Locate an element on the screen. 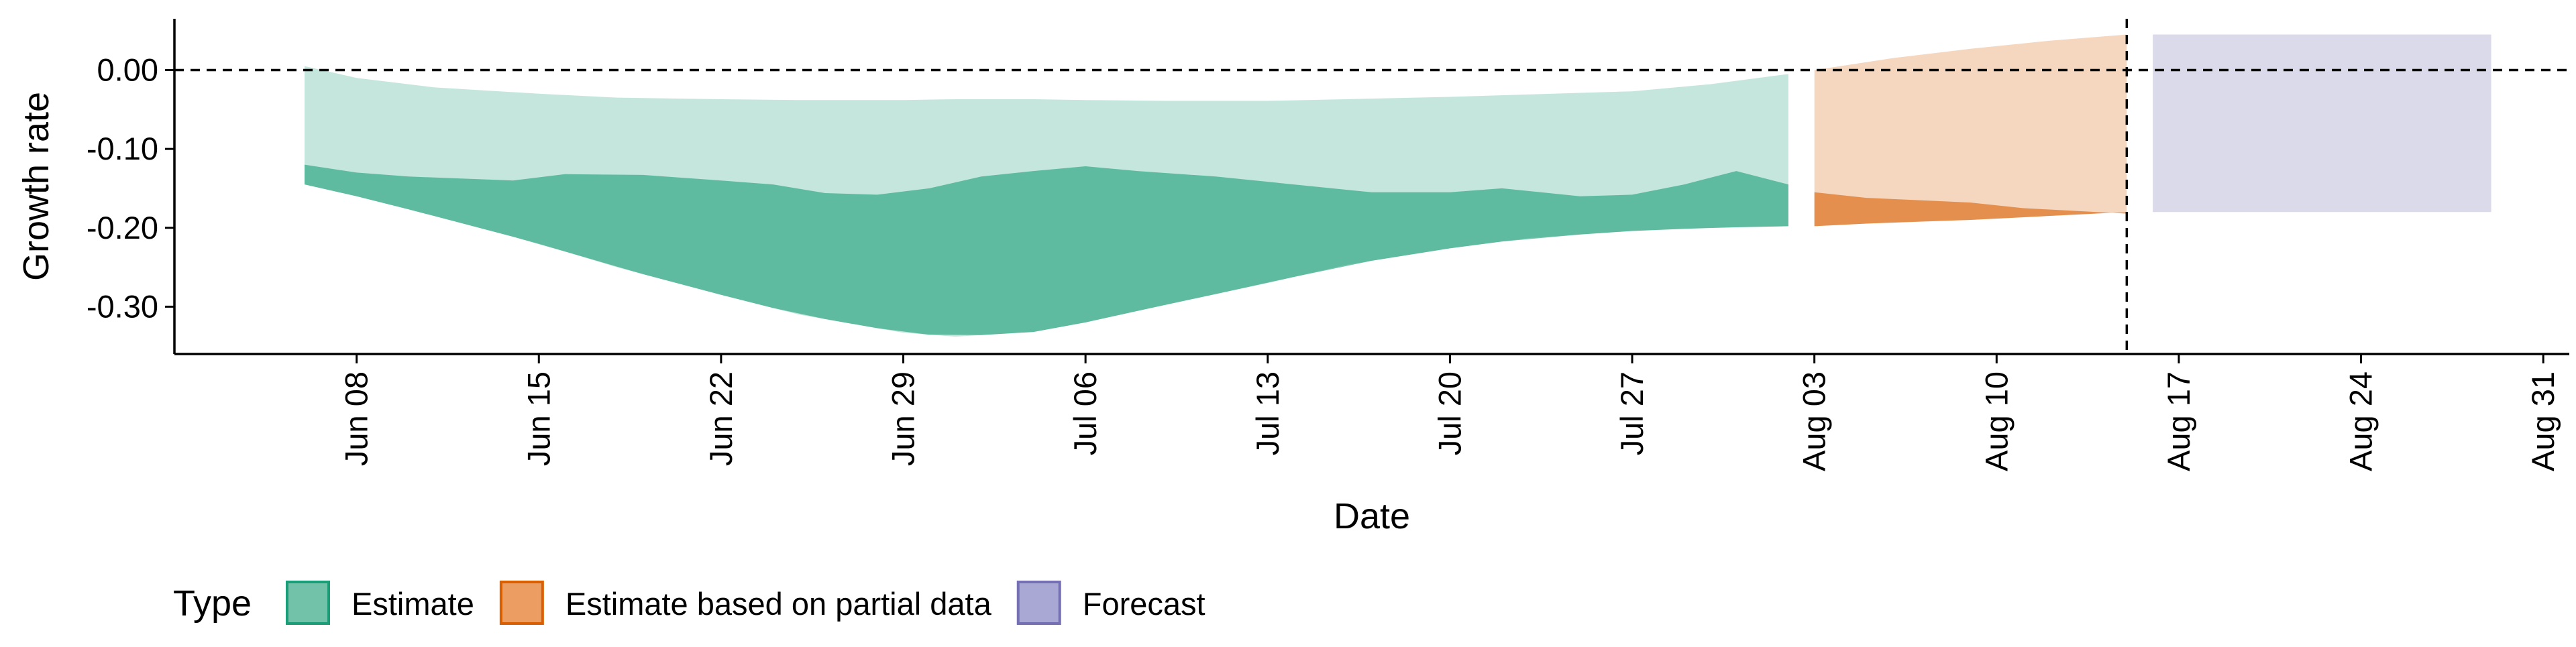 Image resolution: width=2576 pixels, height=647 pixels. x-tick-label: Aug 31 is located at coordinates (2543, 421).